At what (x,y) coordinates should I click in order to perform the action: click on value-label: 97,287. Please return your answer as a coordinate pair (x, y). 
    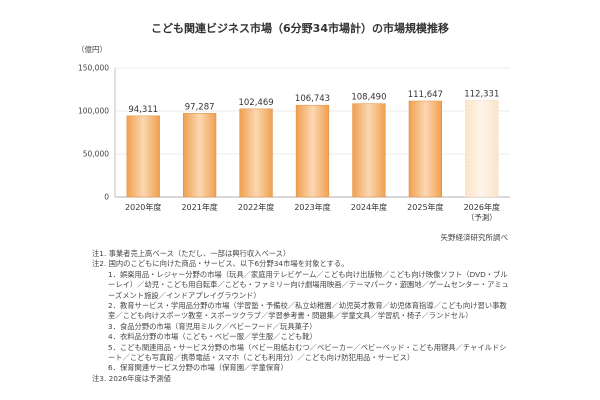
    Looking at the image, I should click on (200, 107).